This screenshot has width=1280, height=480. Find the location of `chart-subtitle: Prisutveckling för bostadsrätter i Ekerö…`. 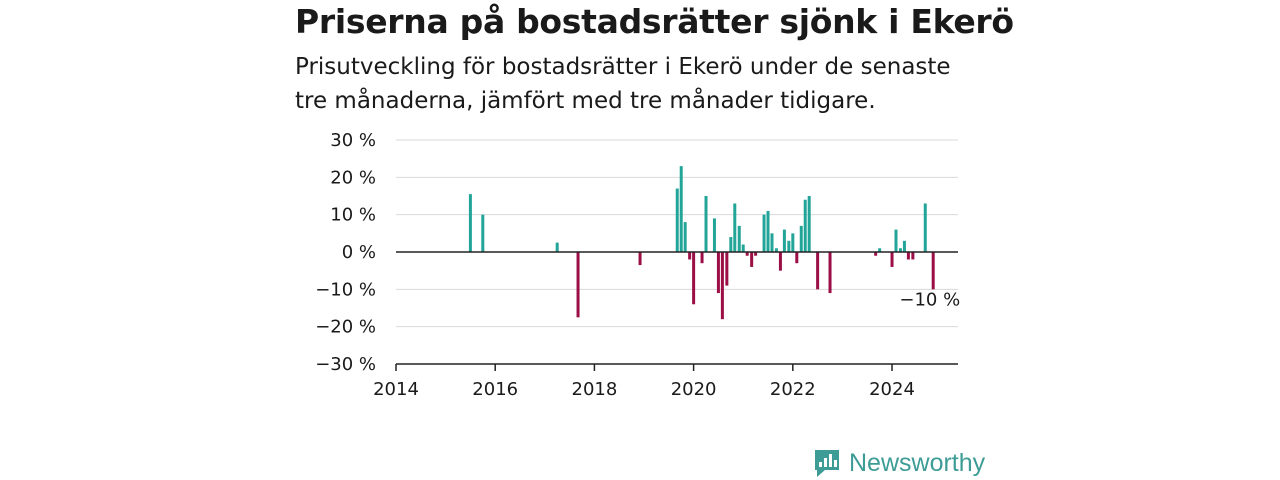

chart-subtitle: Prisutveckling för bostadsrätter i Ekerö… is located at coordinates (623, 84).